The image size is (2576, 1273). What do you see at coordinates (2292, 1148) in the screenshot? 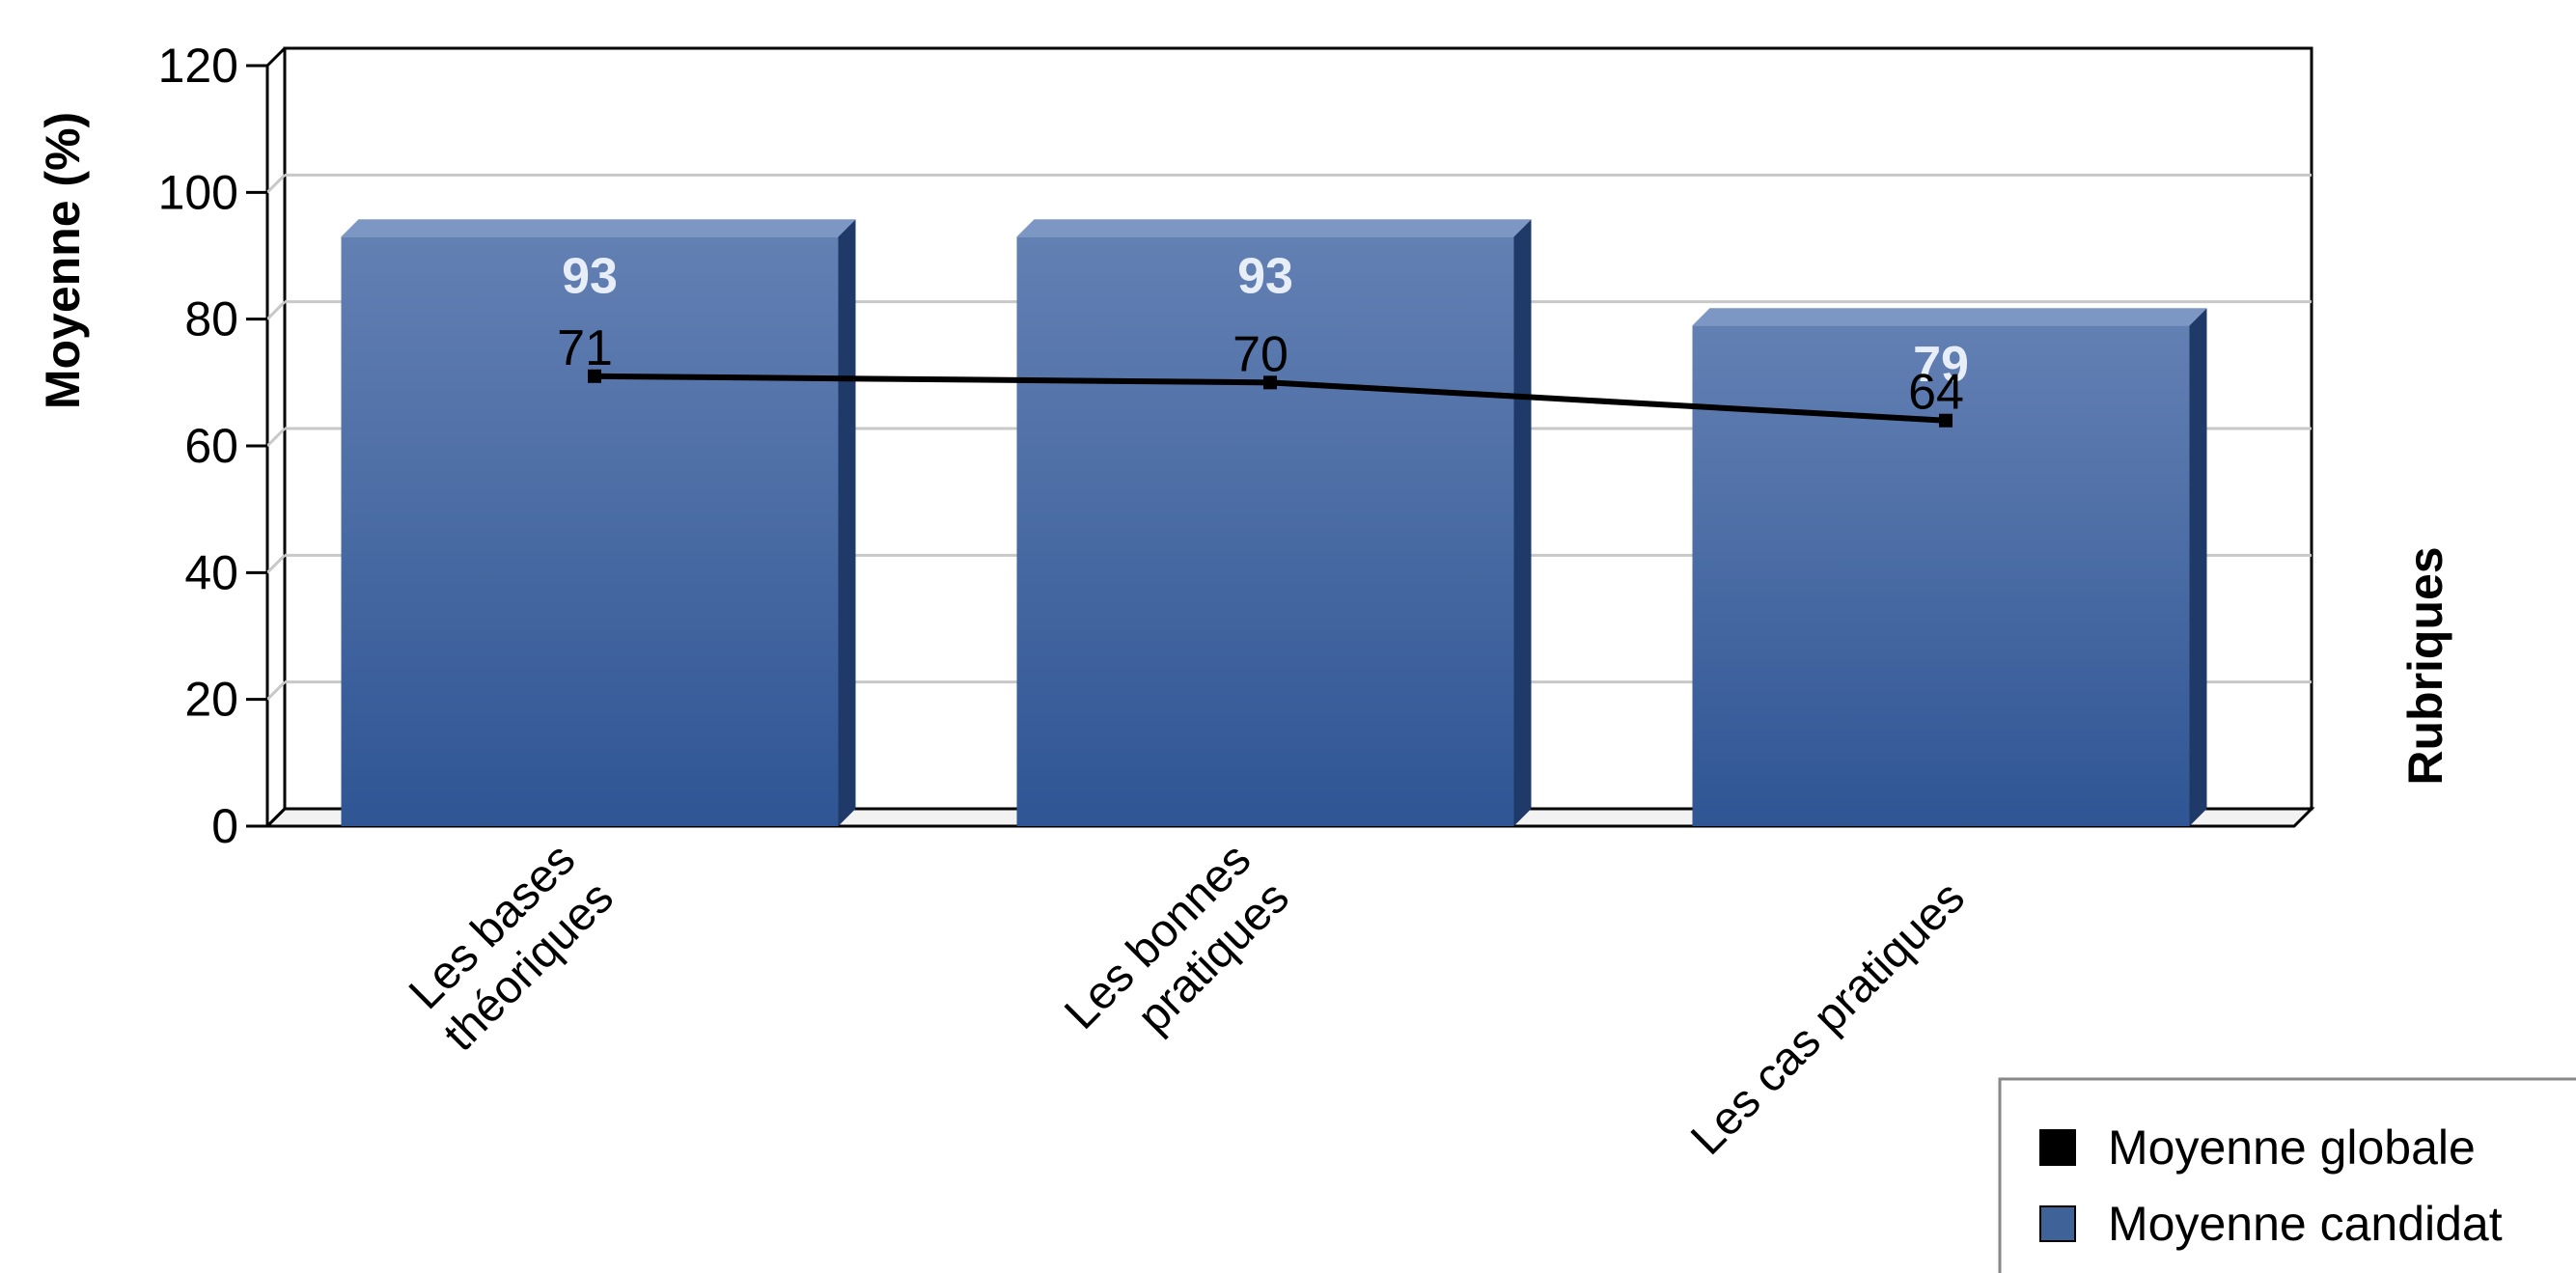
I see `legend-label-moyenne-globale: Moyenne globale` at bounding box center [2292, 1148].